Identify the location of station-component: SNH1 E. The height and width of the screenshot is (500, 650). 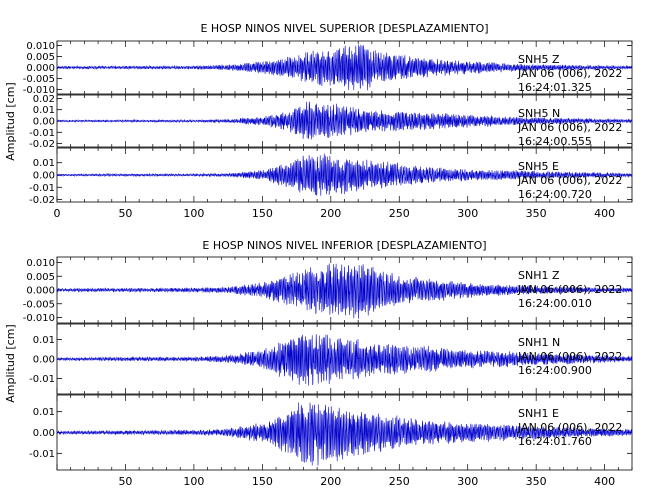
(538, 413).